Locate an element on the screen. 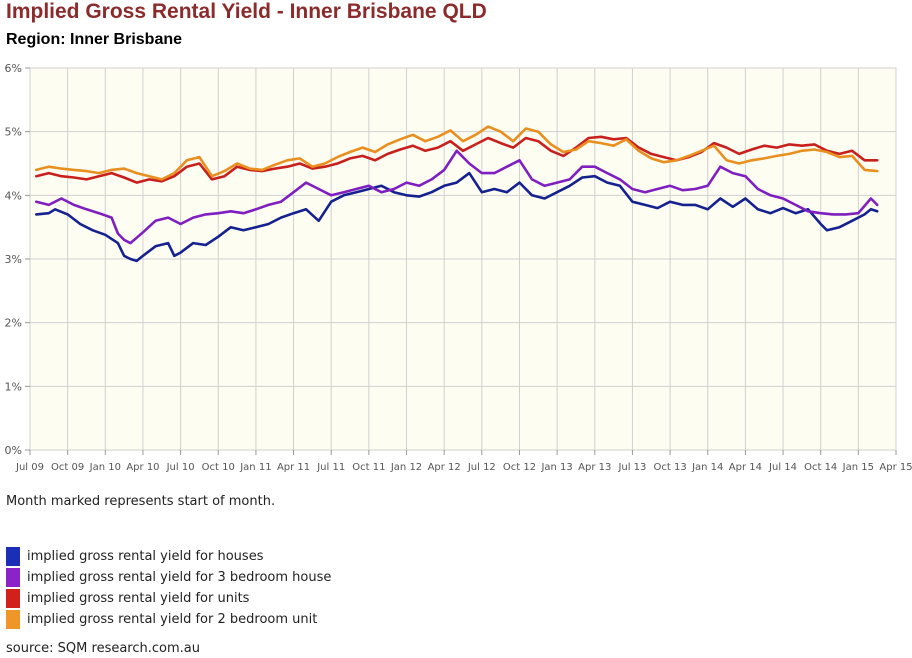  chart-note: Month marked represents start of month. is located at coordinates (141, 501).